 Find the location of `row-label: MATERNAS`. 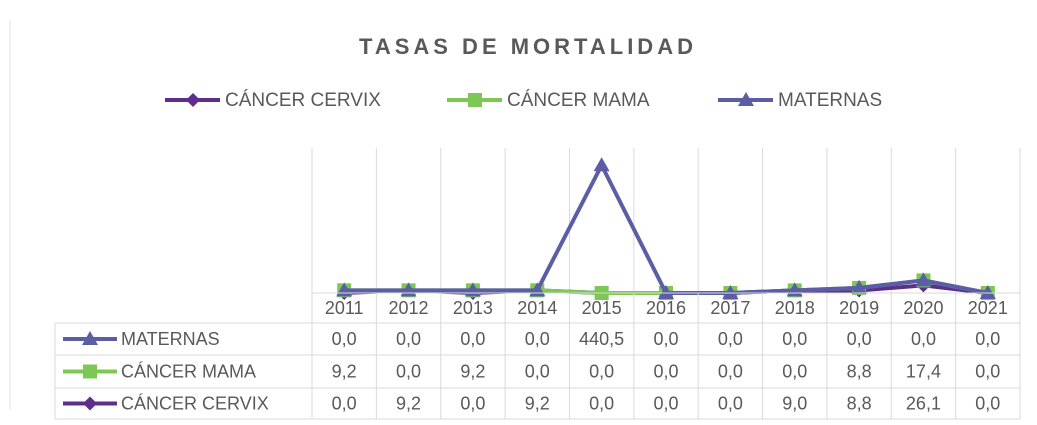

row-label: MATERNAS is located at coordinates (170, 339).